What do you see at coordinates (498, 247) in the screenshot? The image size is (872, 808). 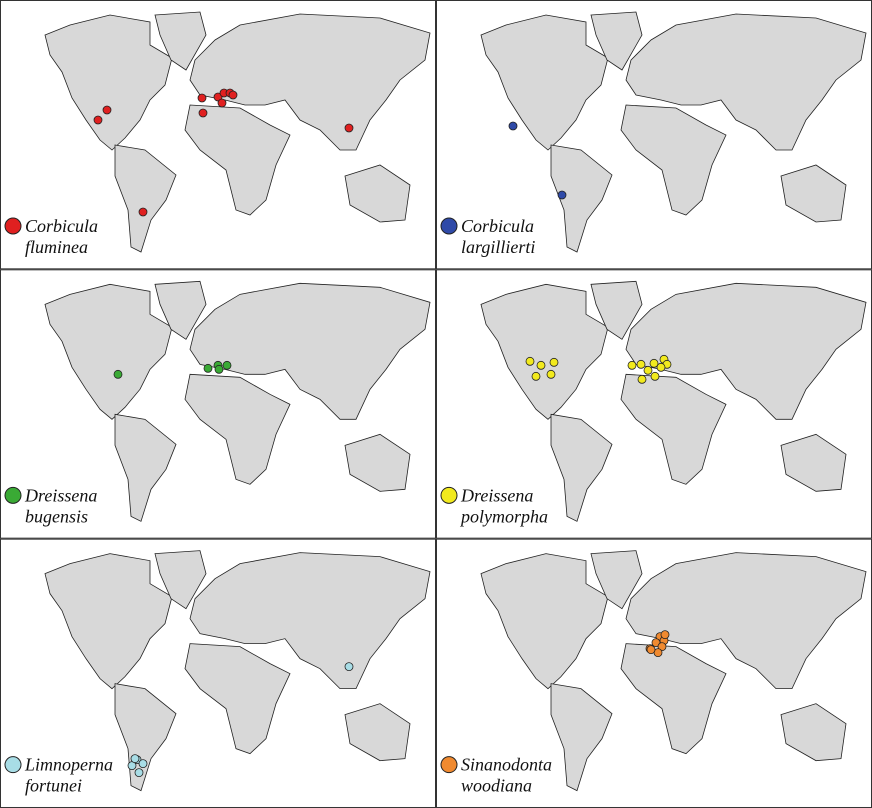 I see `species-name: largillierti` at bounding box center [498, 247].